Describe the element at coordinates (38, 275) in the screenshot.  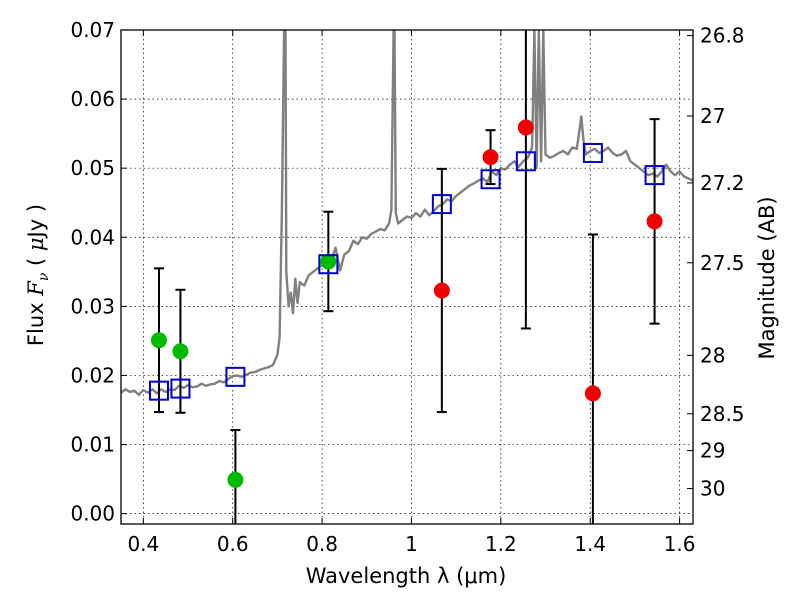
I see `y-axis-label-left: Flux Fν ( μJy )` at that location.